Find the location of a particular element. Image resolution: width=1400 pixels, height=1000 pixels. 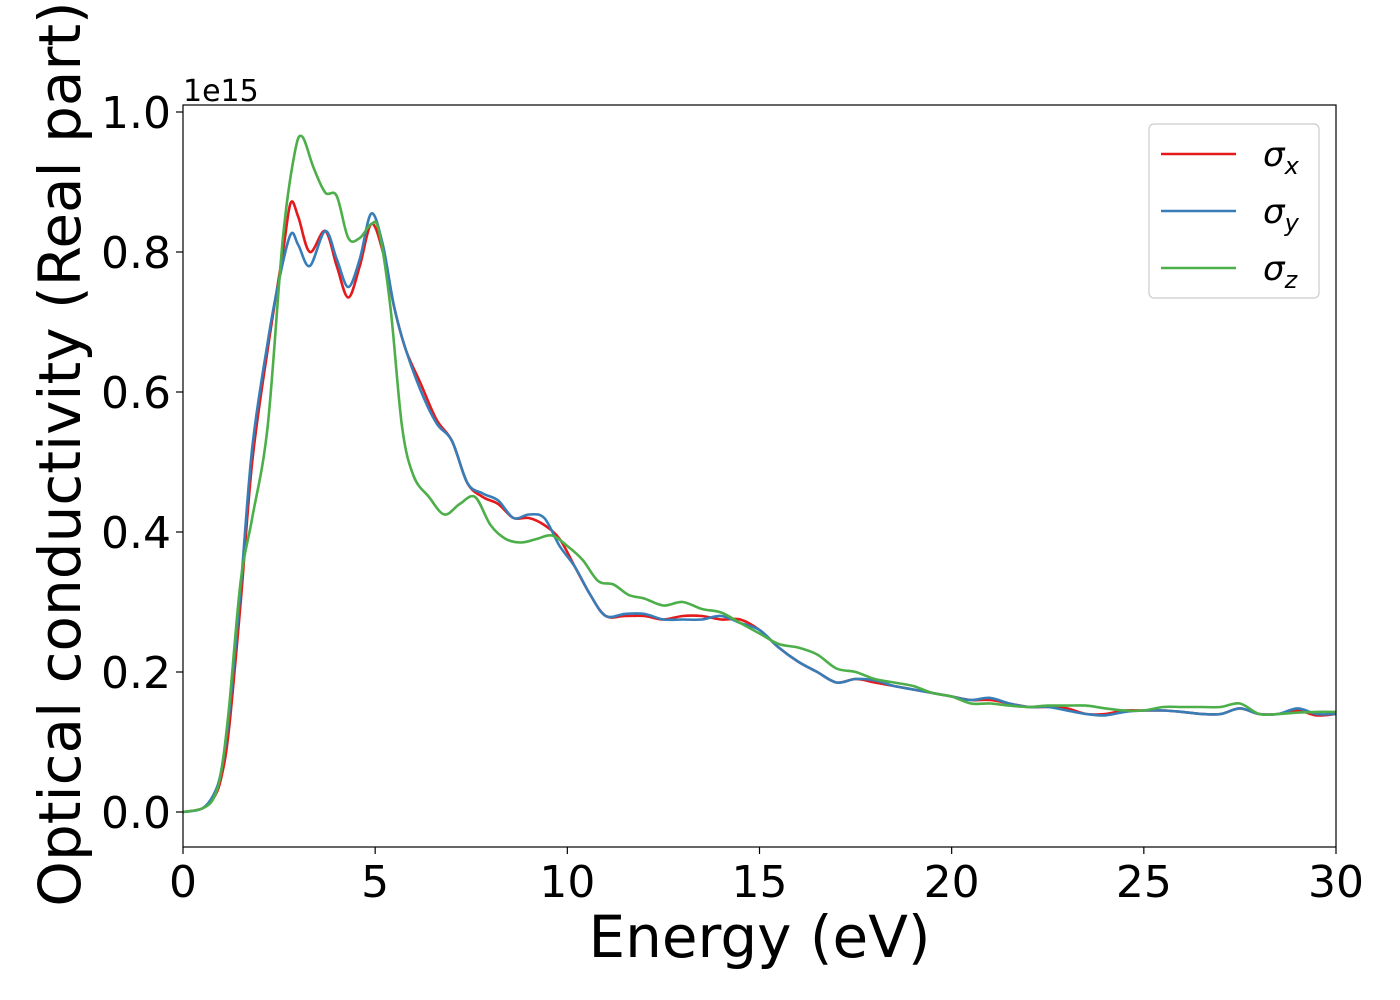

x-axis-ticks: 0 5 10 15 20 25 30 is located at coordinates (766, 877).